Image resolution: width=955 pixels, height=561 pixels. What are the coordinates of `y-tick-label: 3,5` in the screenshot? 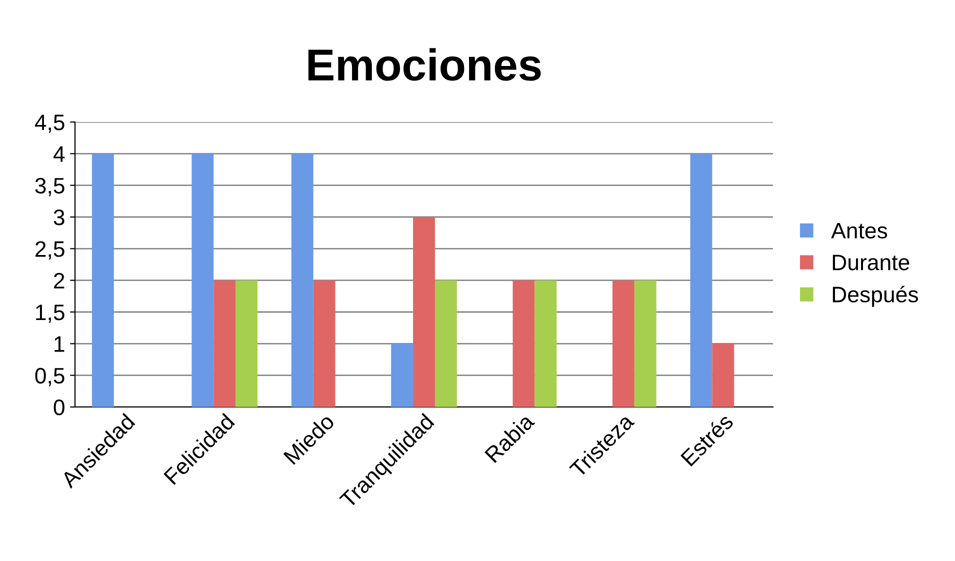 It's located at (49, 187).